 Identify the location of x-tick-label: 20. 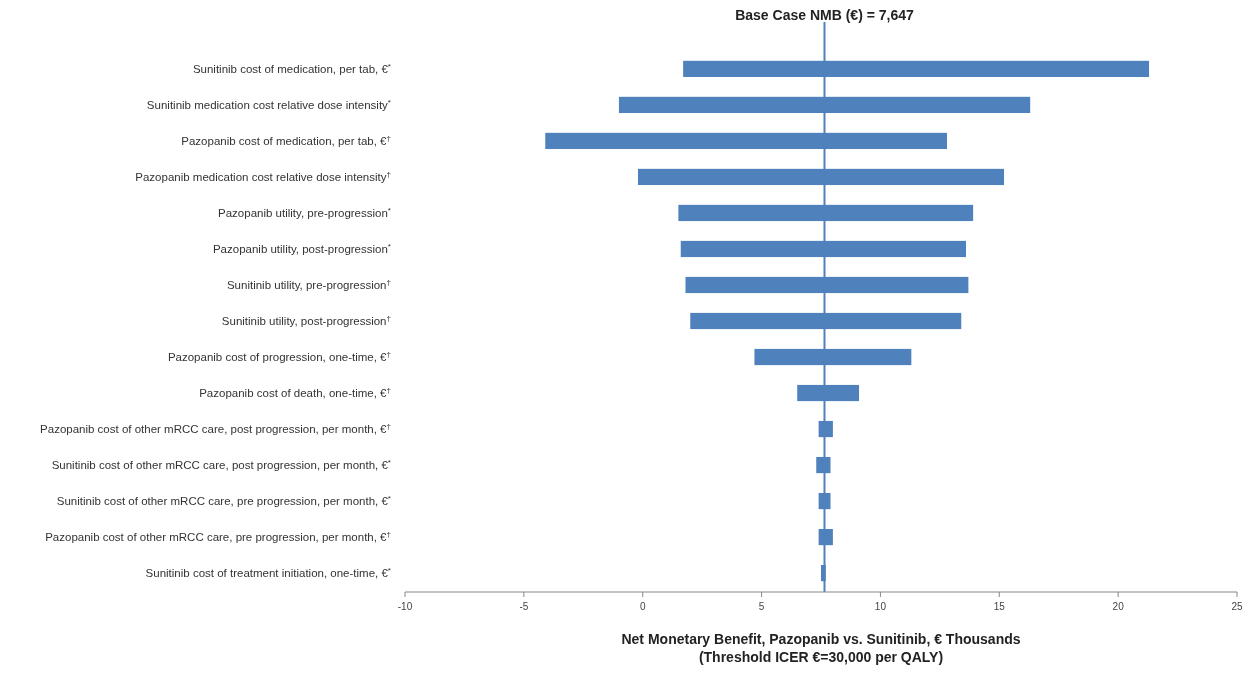
(1118, 606).